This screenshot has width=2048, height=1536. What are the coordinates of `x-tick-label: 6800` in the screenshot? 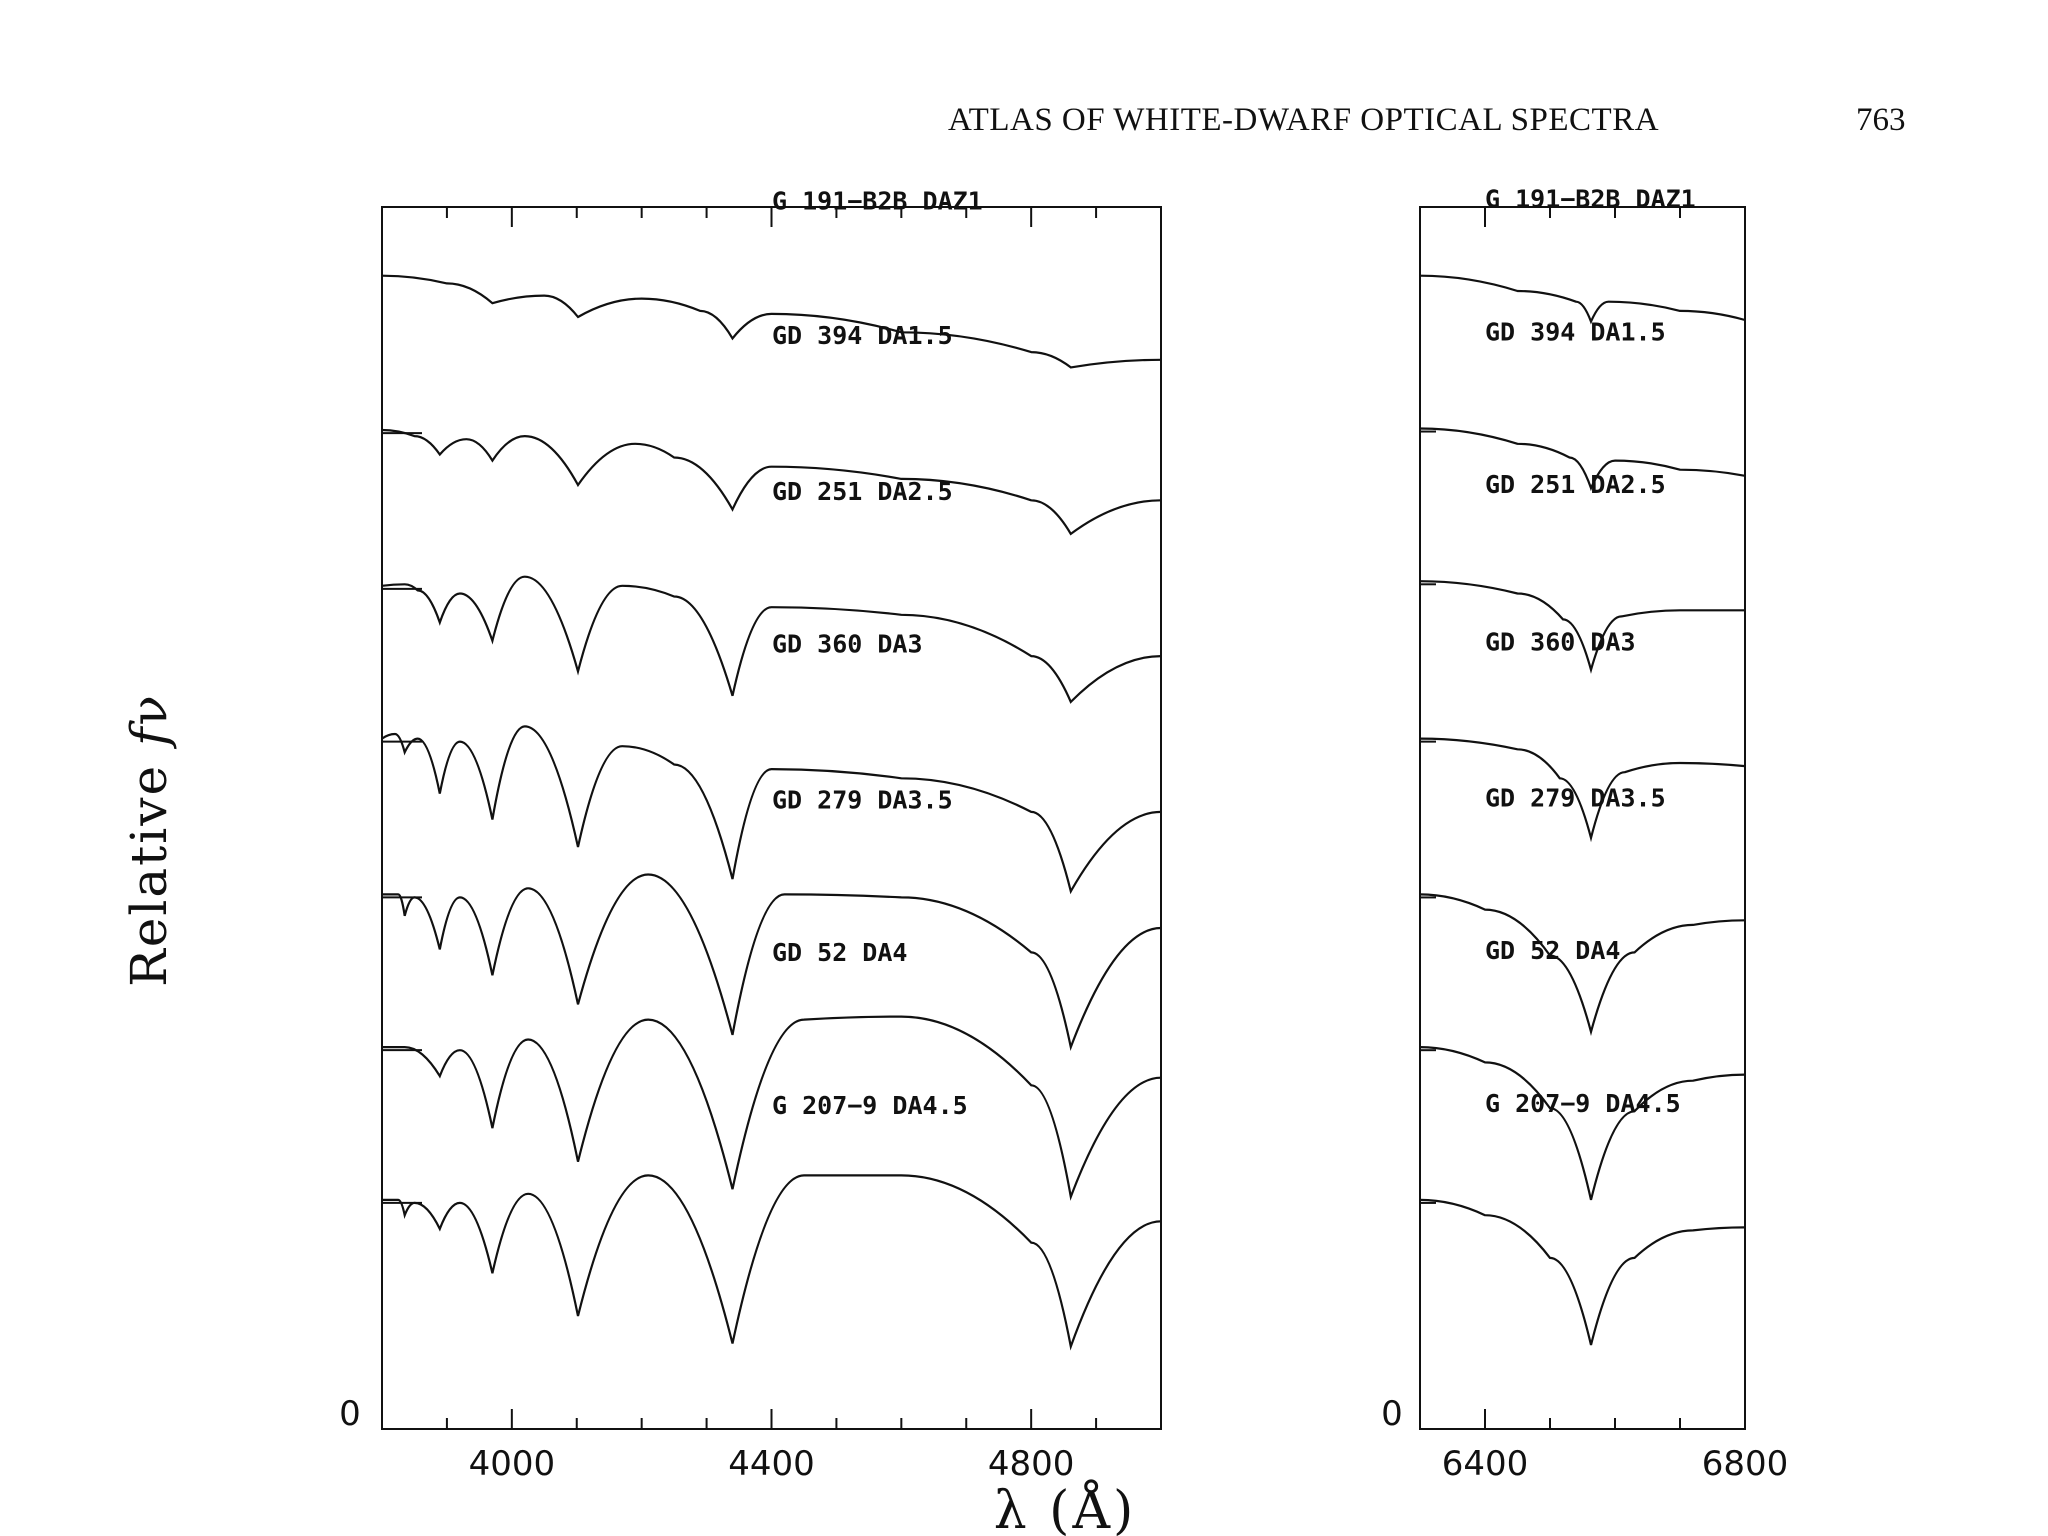 It's located at (1745, 1464).